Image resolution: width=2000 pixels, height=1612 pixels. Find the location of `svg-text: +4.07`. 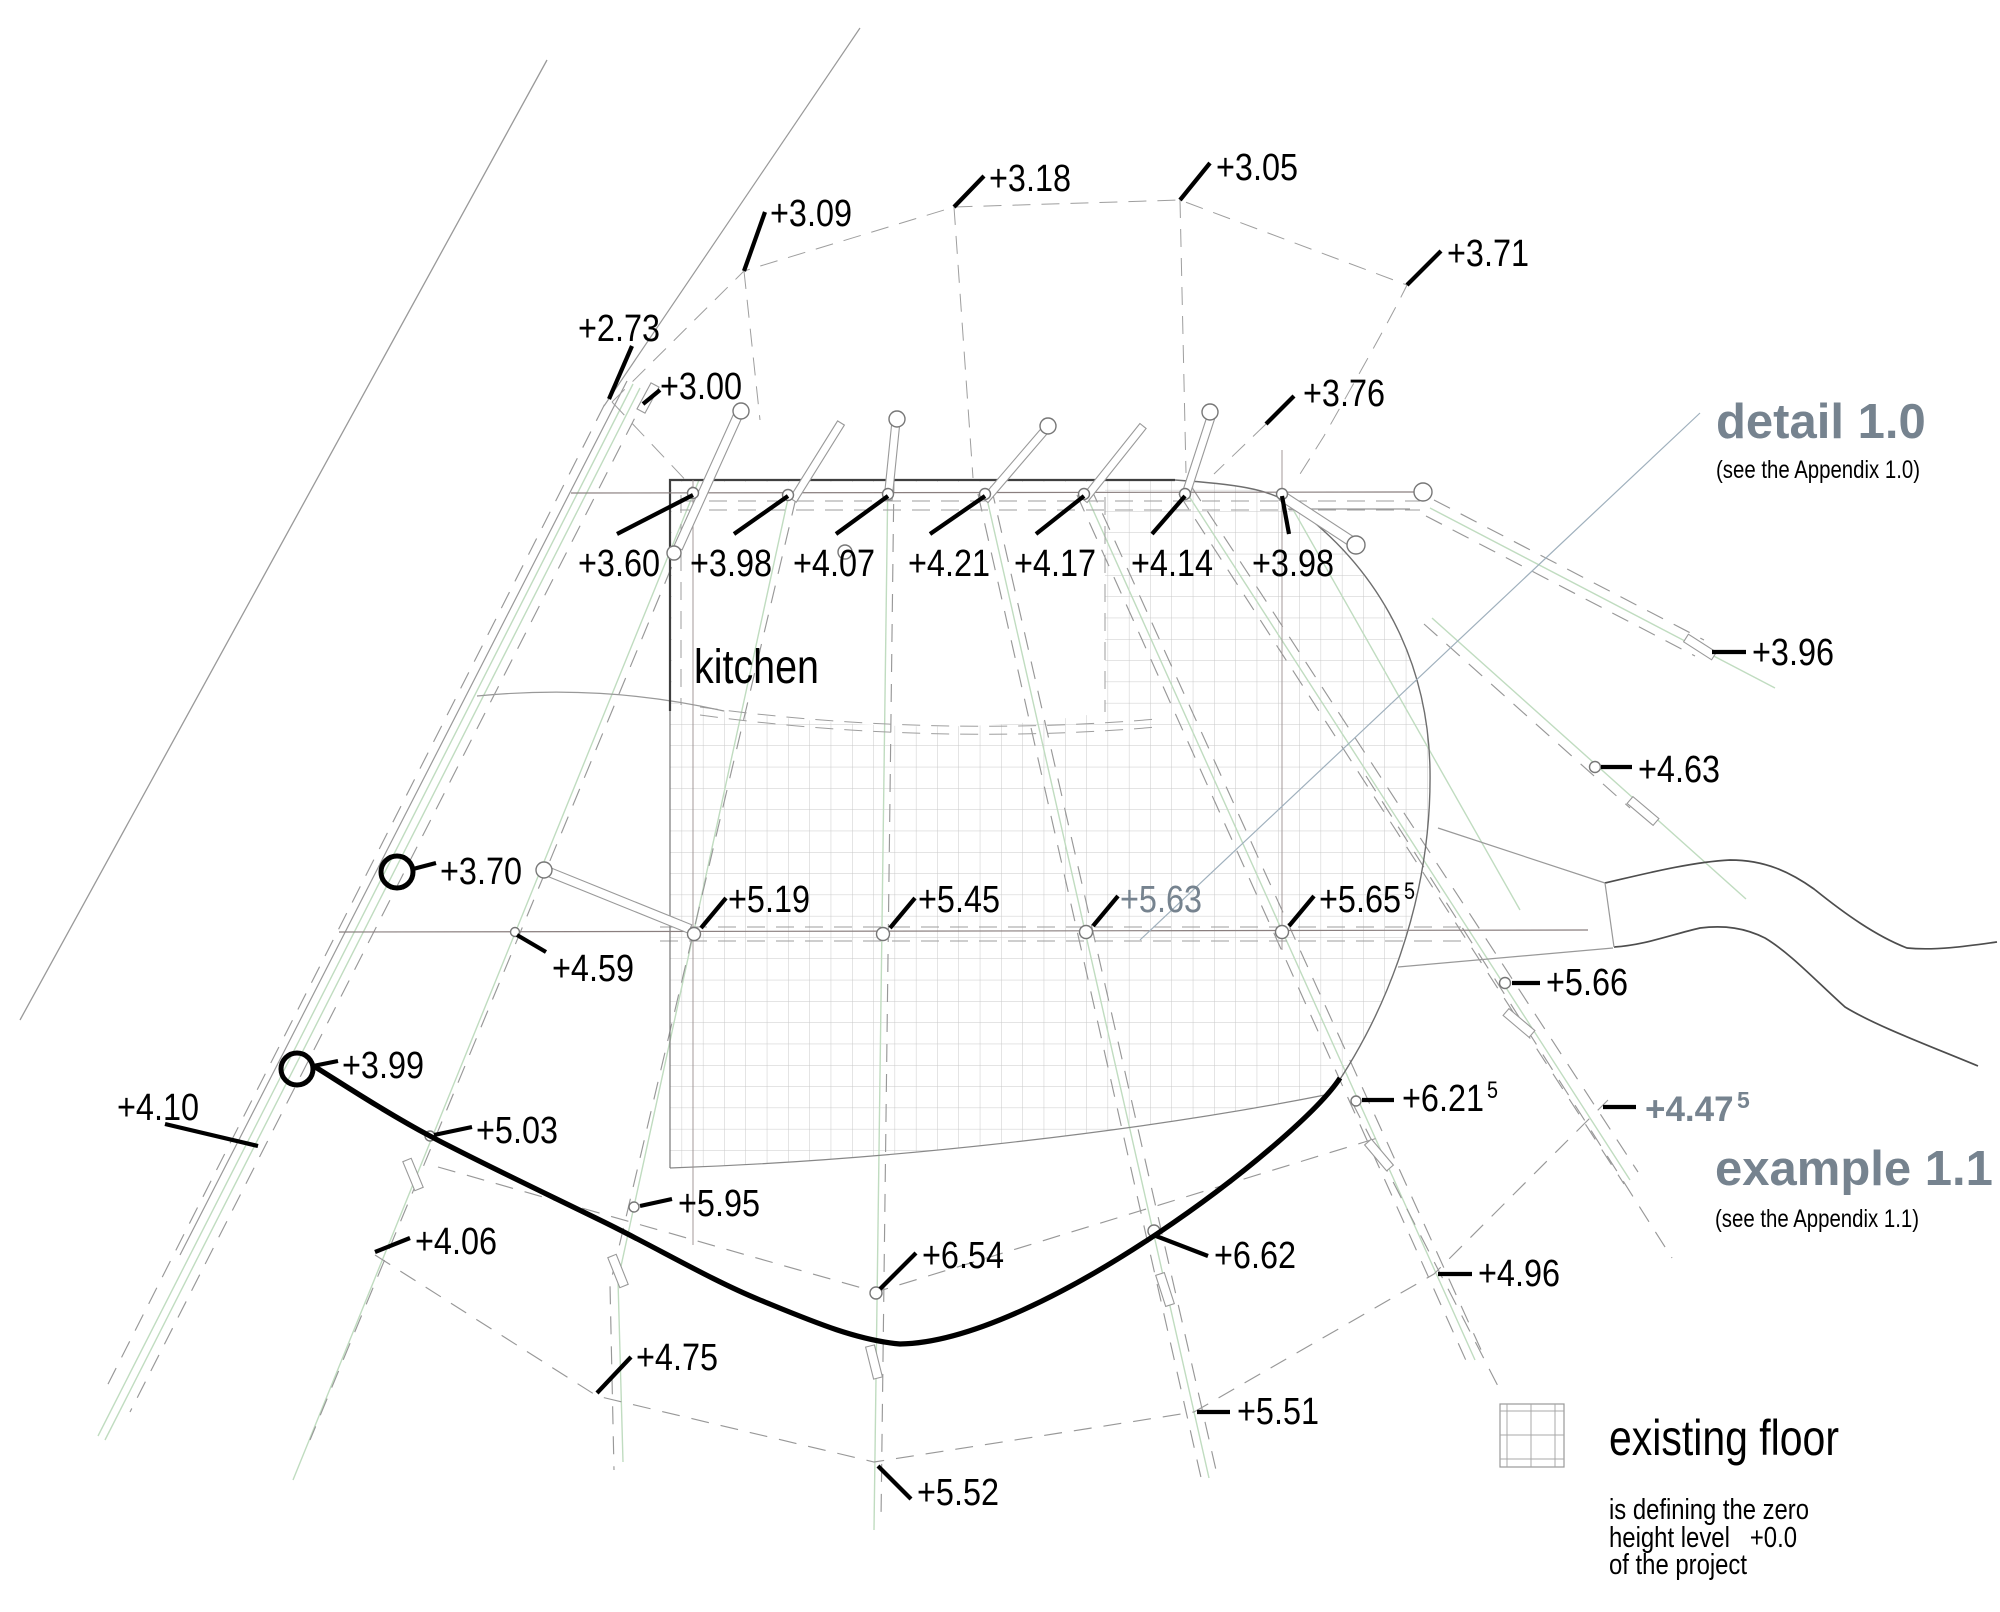

svg-text: +4.07 is located at coordinates (834, 564).